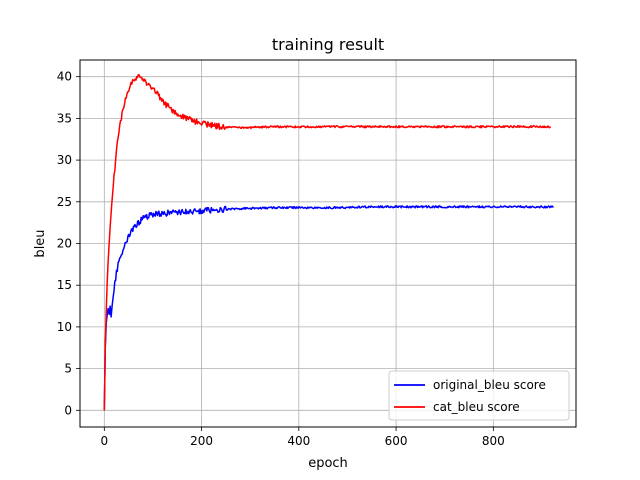 Image resolution: width=640 pixels, height=480 pixels. Describe the element at coordinates (298, 441) in the screenshot. I see `x-tick-label: 400` at that location.